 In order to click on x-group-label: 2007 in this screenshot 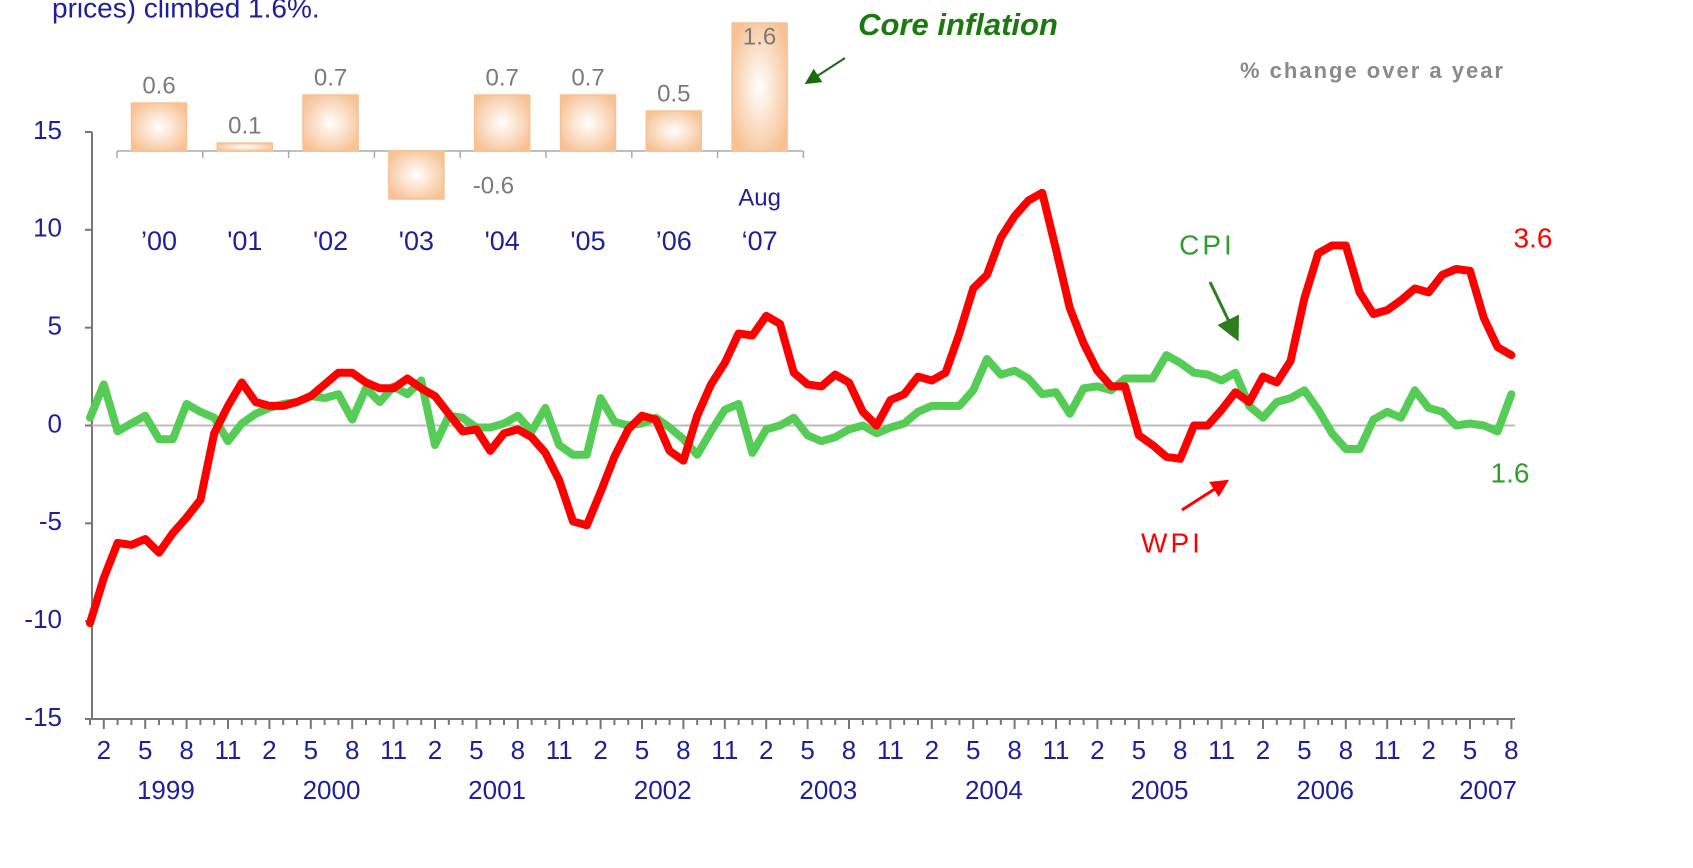, I will do `click(1488, 790)`.